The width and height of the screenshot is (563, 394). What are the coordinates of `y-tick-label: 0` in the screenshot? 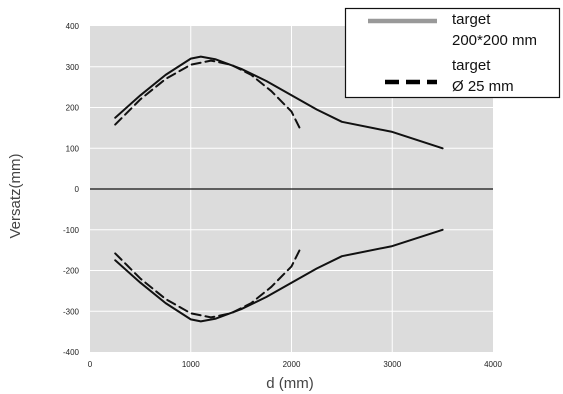 It's located at (77, 189).